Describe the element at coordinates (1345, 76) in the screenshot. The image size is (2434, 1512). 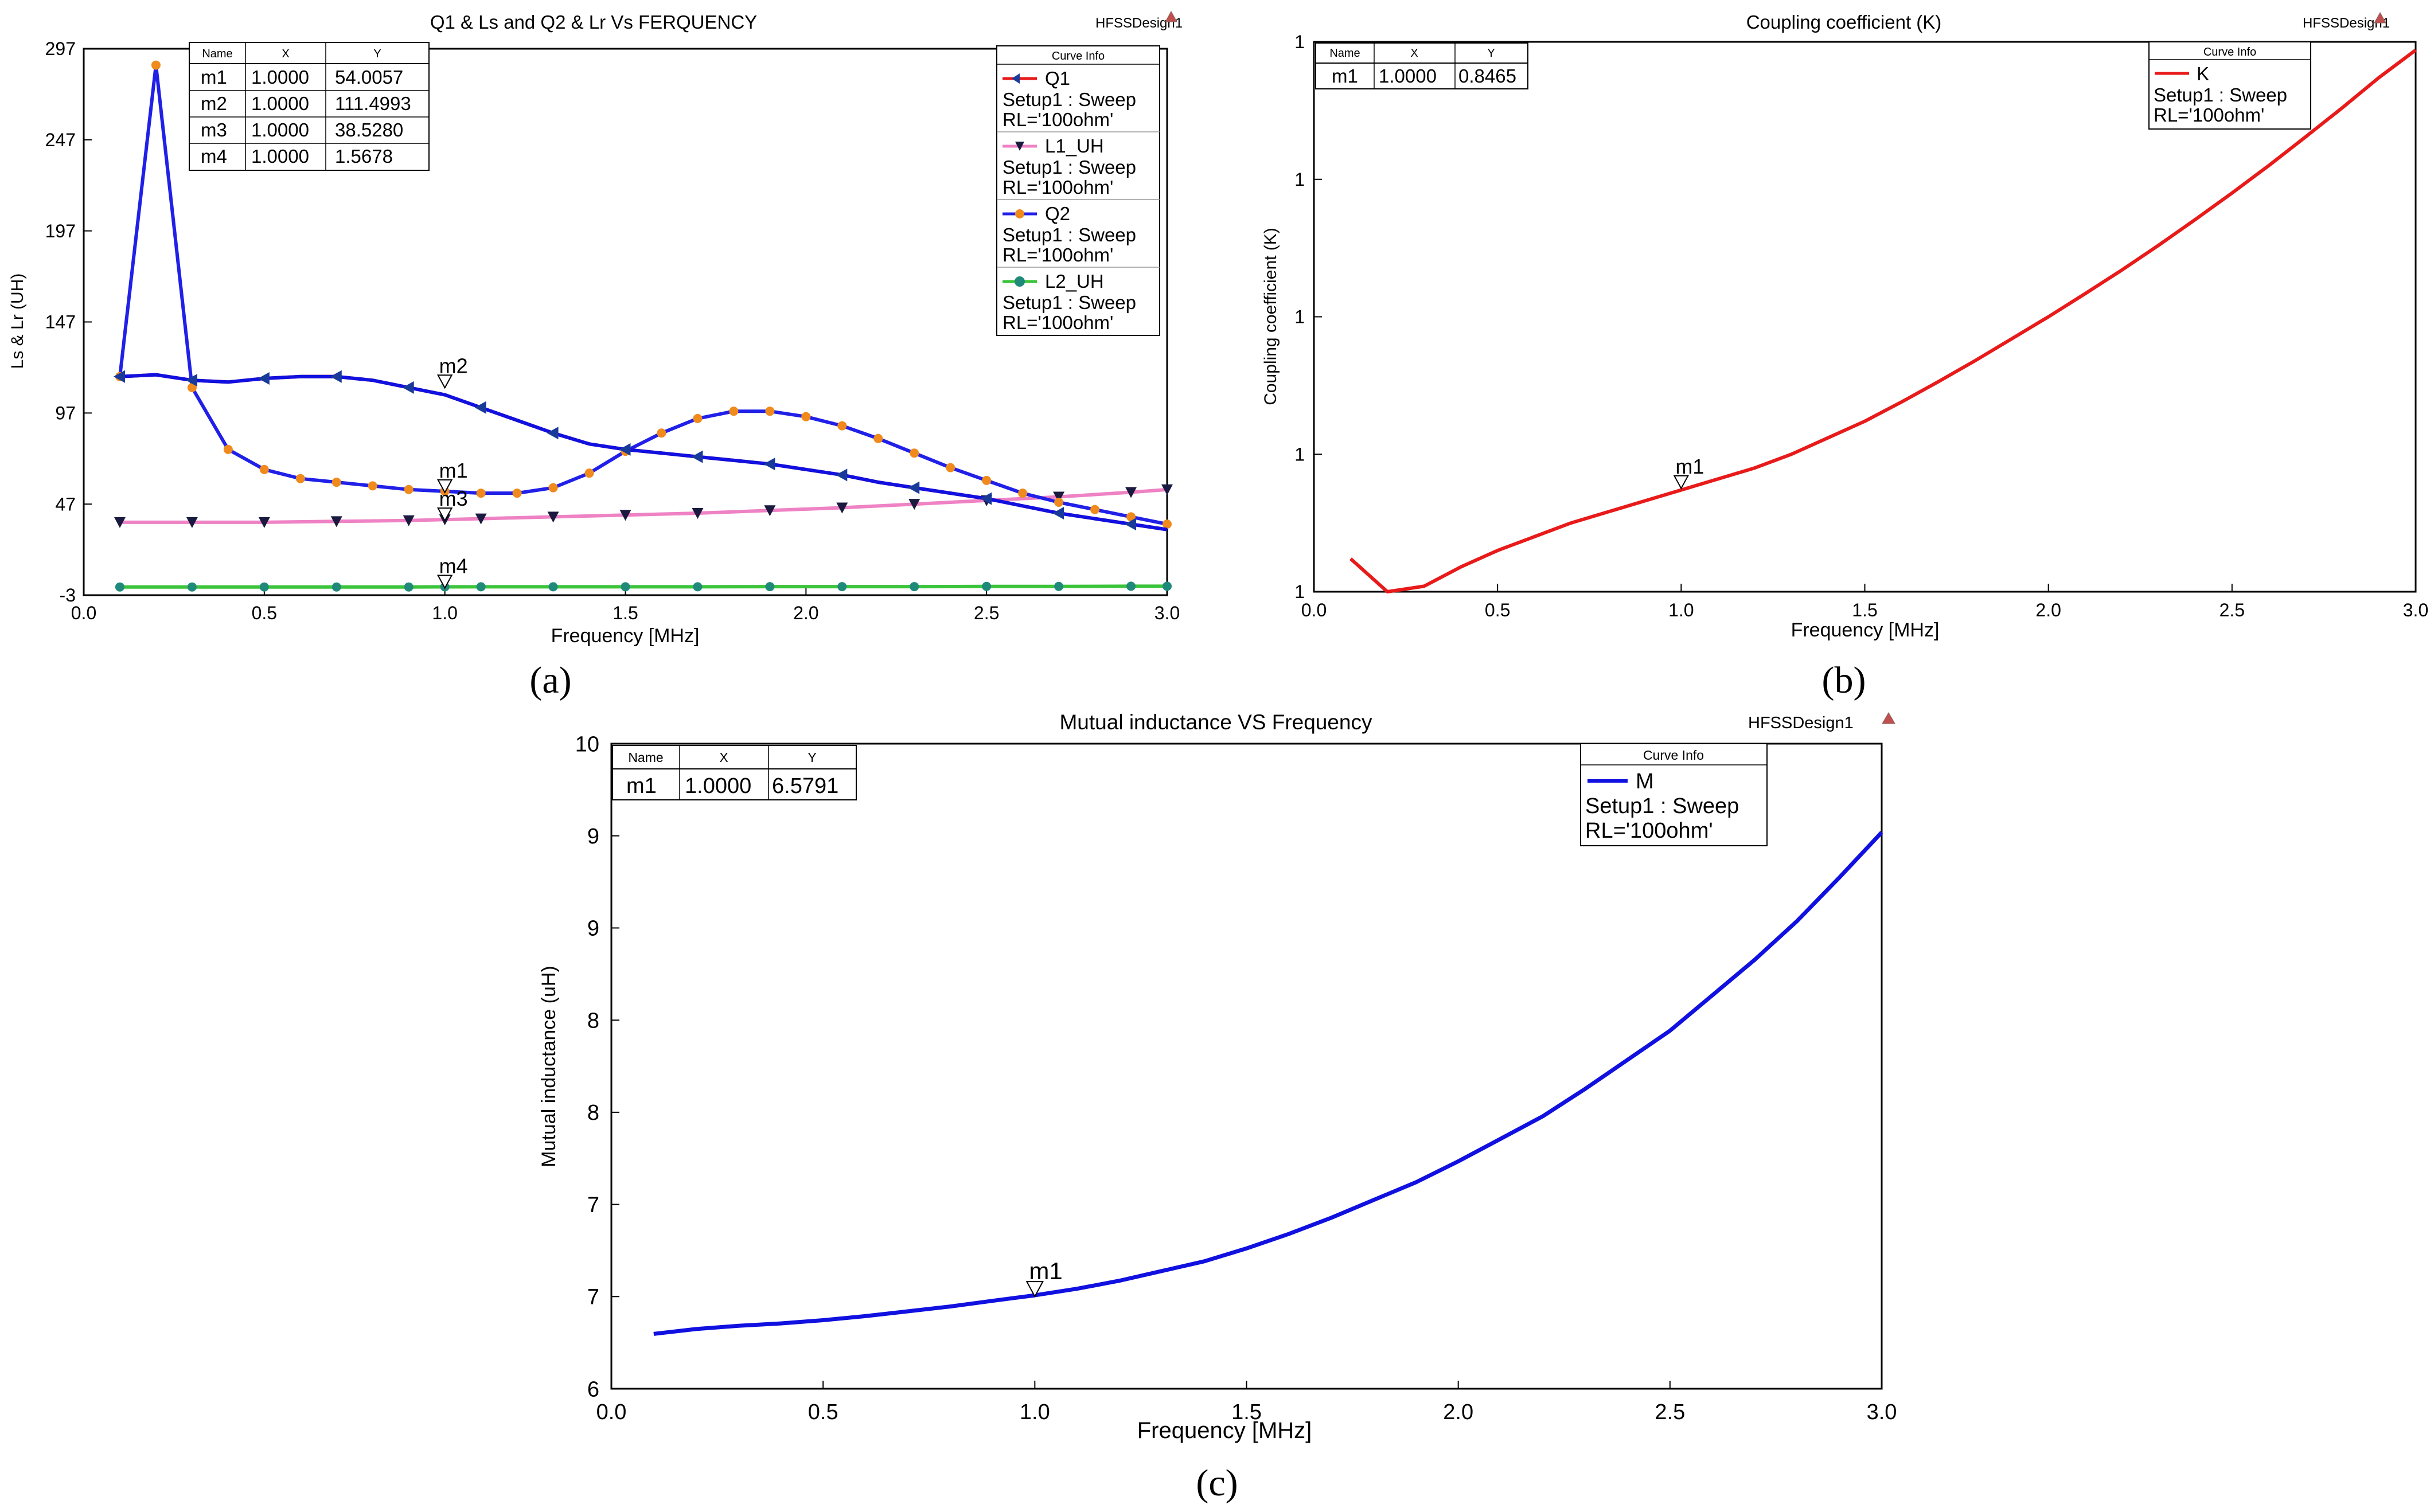
I see `chart-b-table-cell: m1` at that location.